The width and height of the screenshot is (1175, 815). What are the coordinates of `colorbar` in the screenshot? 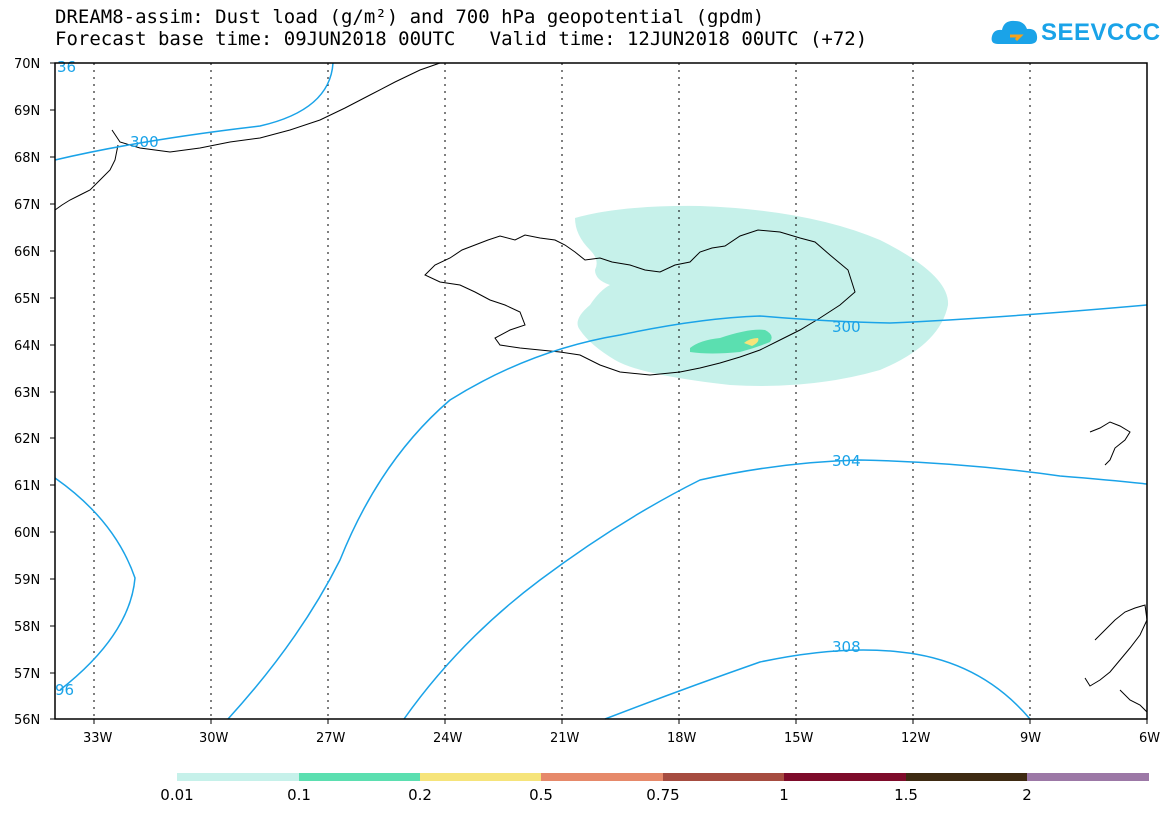 It's located at (663, 777).